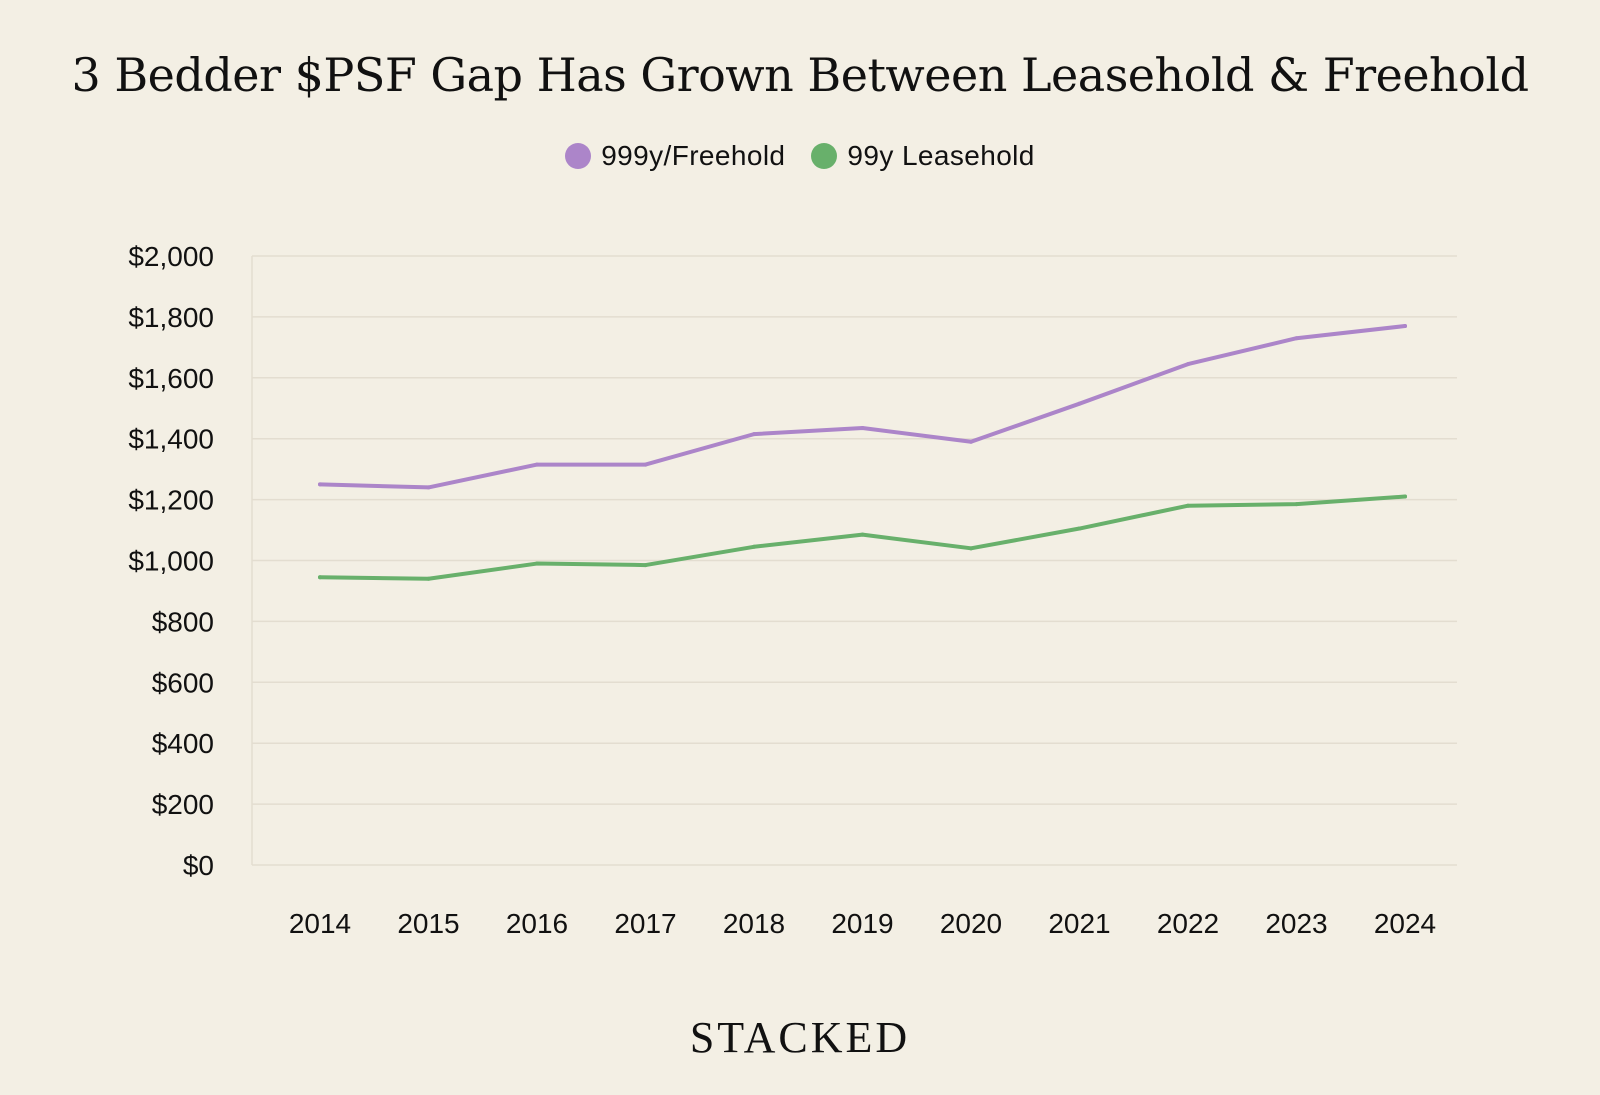  What do you see at coordinates (171, 439) in the screenshot?
I see `y-tick-label: $1,400` at bounding box center [171, 439].